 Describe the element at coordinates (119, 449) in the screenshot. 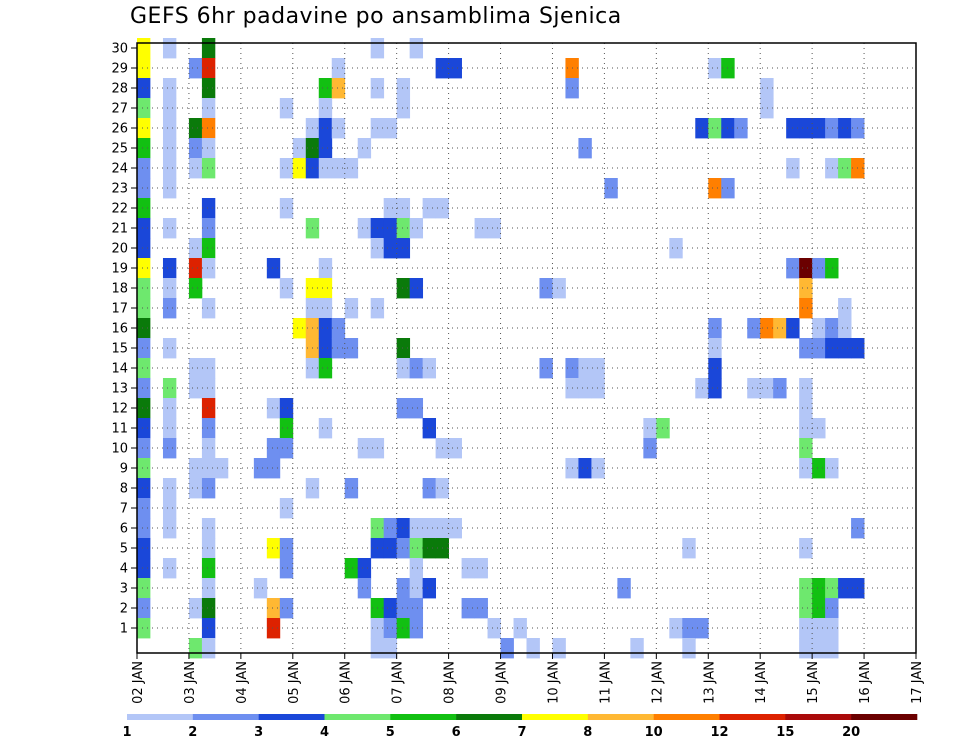

I see `y-tick-label: 10` at that location.